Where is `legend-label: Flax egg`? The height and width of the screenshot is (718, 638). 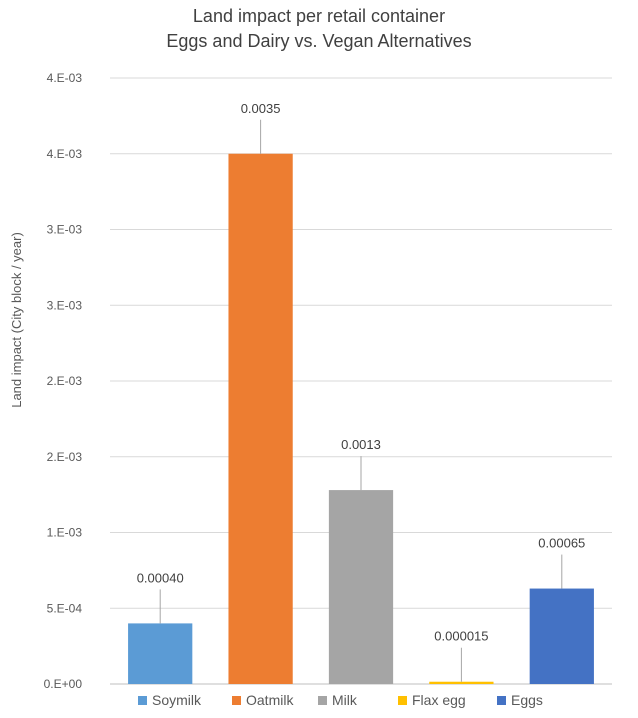 legend-label: Flax egg is located at coordinates (439, 700).